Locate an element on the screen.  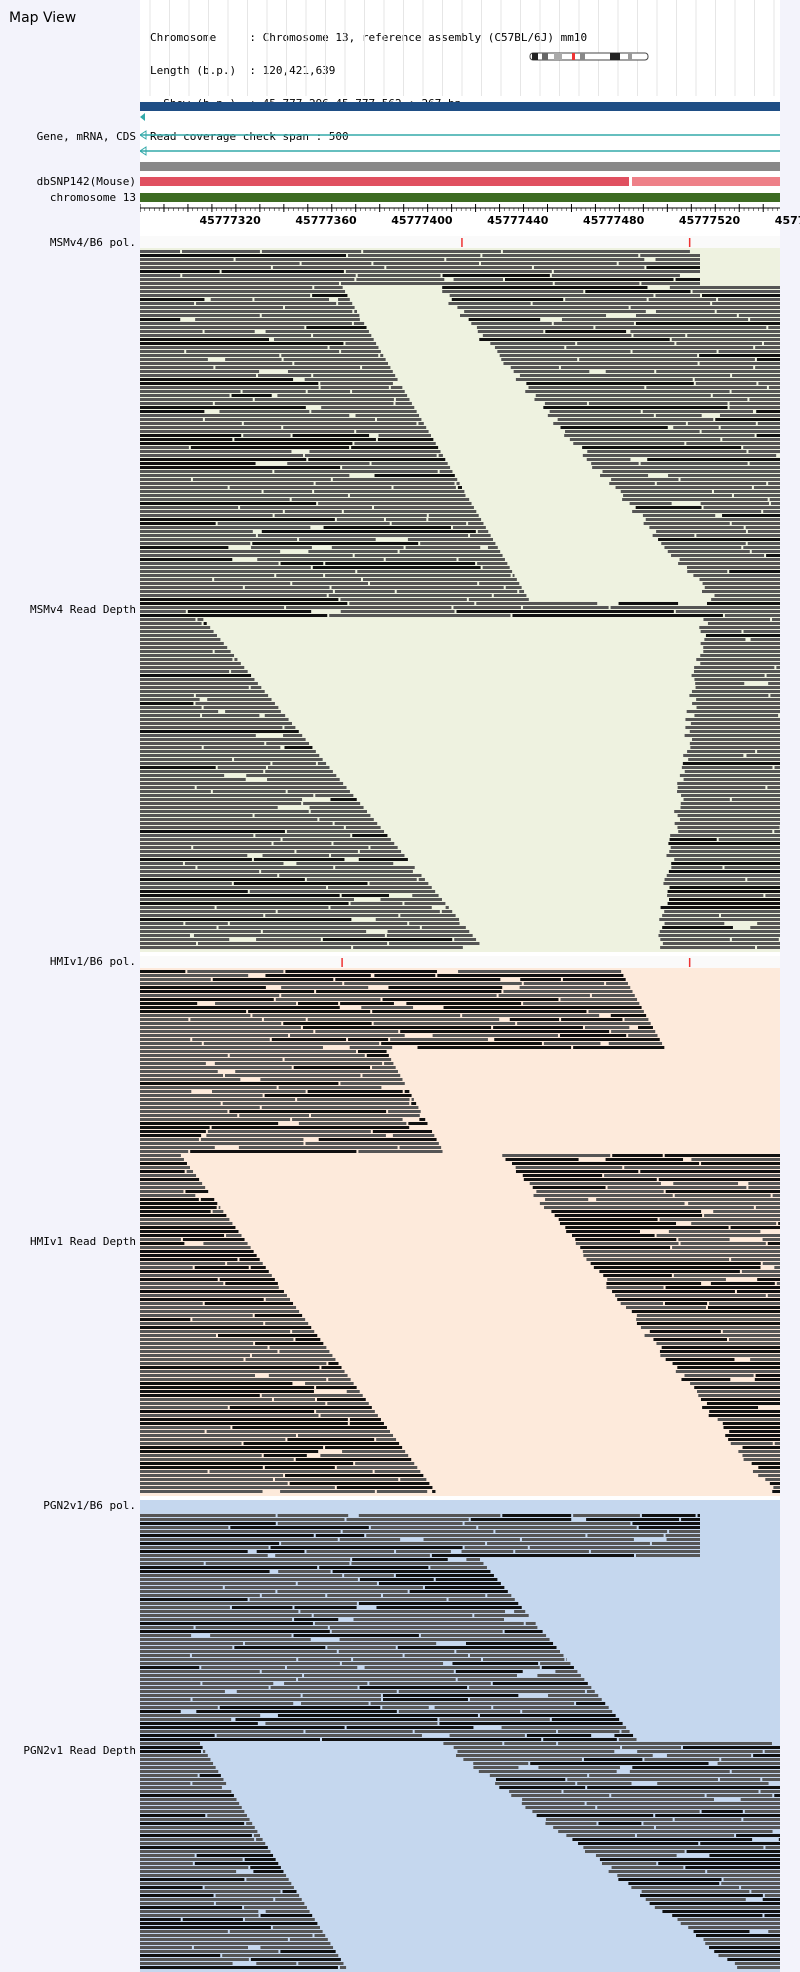
track-label-msm-pol: MSMv4/B6 pol. is located at coordinates (92, 242).